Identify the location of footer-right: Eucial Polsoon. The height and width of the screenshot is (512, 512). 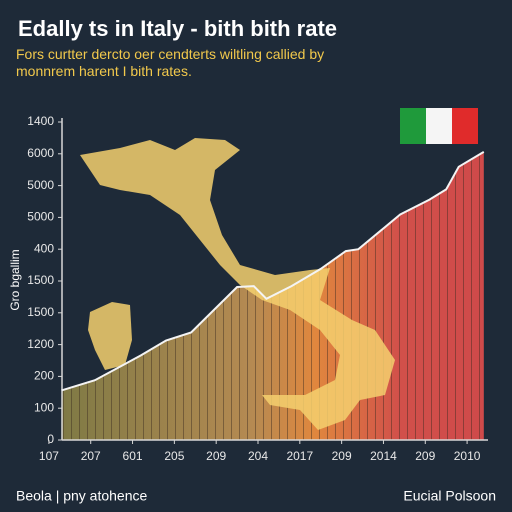
(449, 496).